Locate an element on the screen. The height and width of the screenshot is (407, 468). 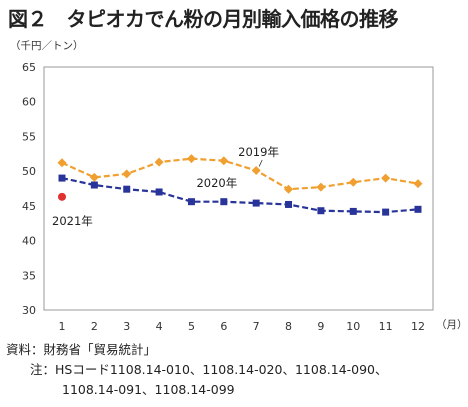
series-label-2021: 2021年 is located at coordinates (72, 221).